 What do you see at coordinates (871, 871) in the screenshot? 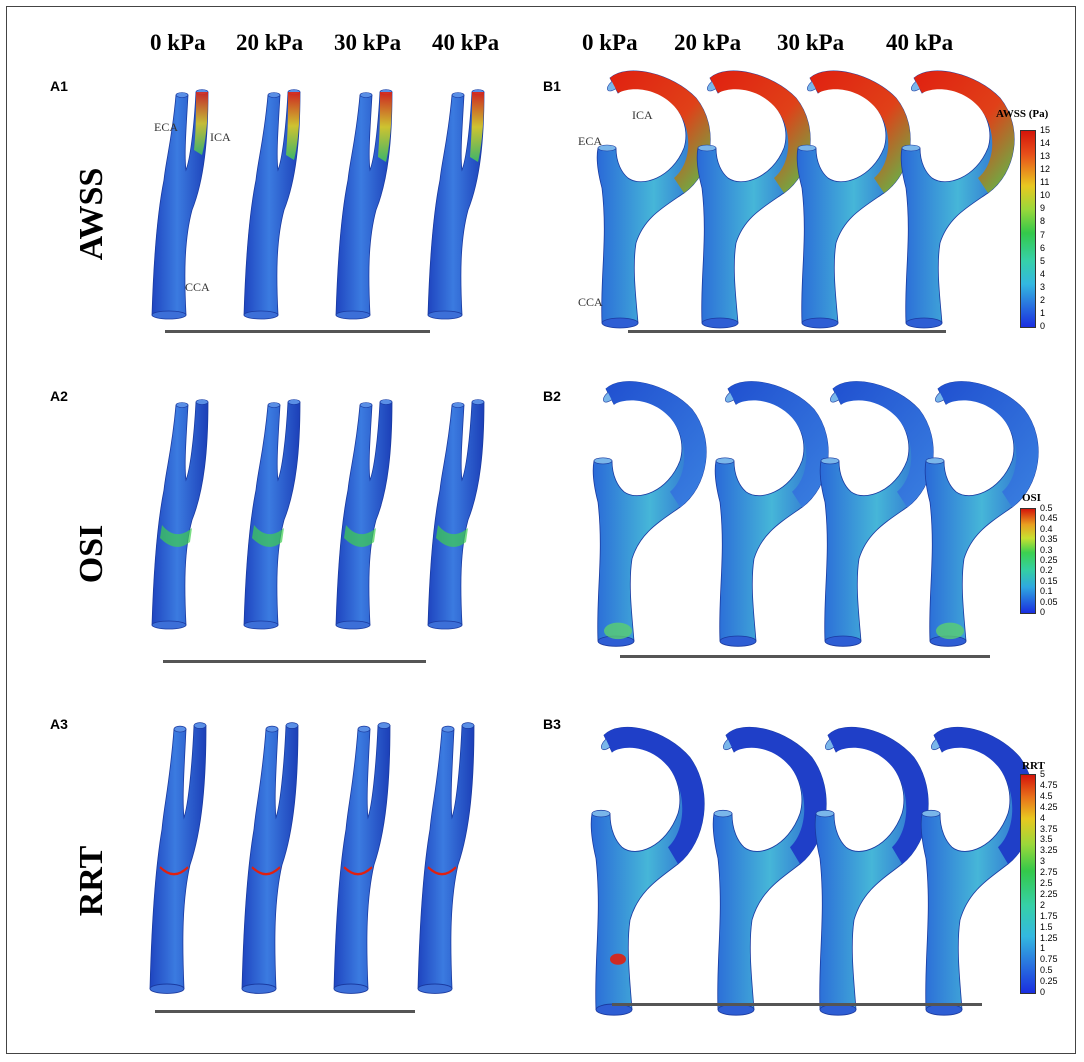
I see `vessel-b3-30kpa` at bounding box center [871, 871].